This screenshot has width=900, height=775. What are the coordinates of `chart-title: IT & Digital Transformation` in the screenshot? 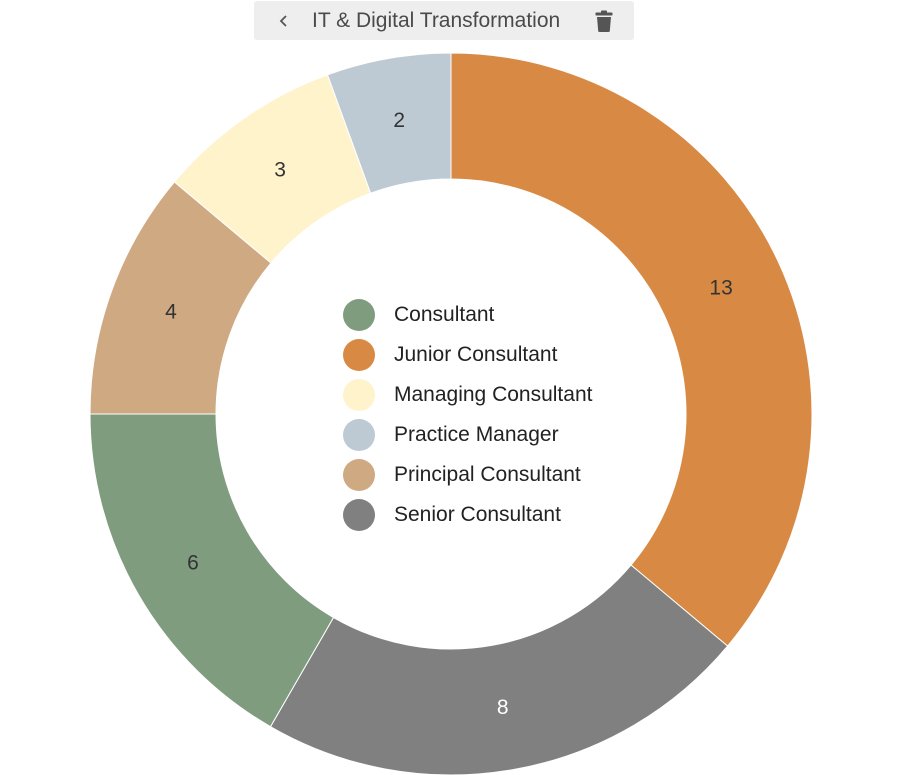 It's located at (436, 20).